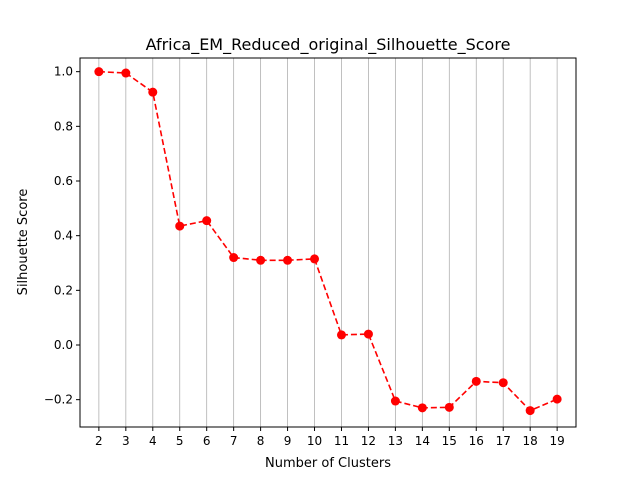  Describe the element at coordinates (422, 441) in the screenshot. I see `x-tick-label-14: 14` at that location.